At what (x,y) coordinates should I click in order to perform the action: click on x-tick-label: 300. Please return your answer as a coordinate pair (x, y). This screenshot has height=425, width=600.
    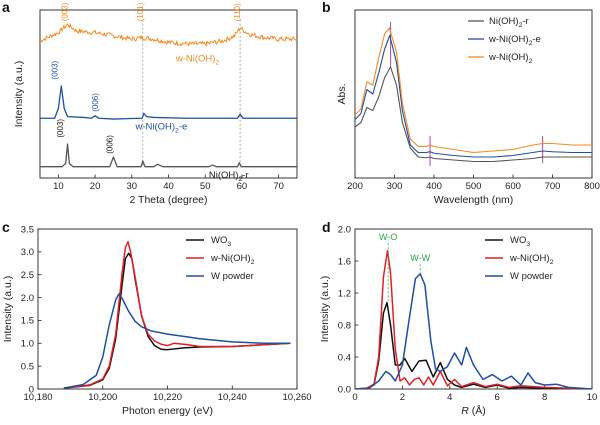
    Looking at the image, I should click on (395, 186).